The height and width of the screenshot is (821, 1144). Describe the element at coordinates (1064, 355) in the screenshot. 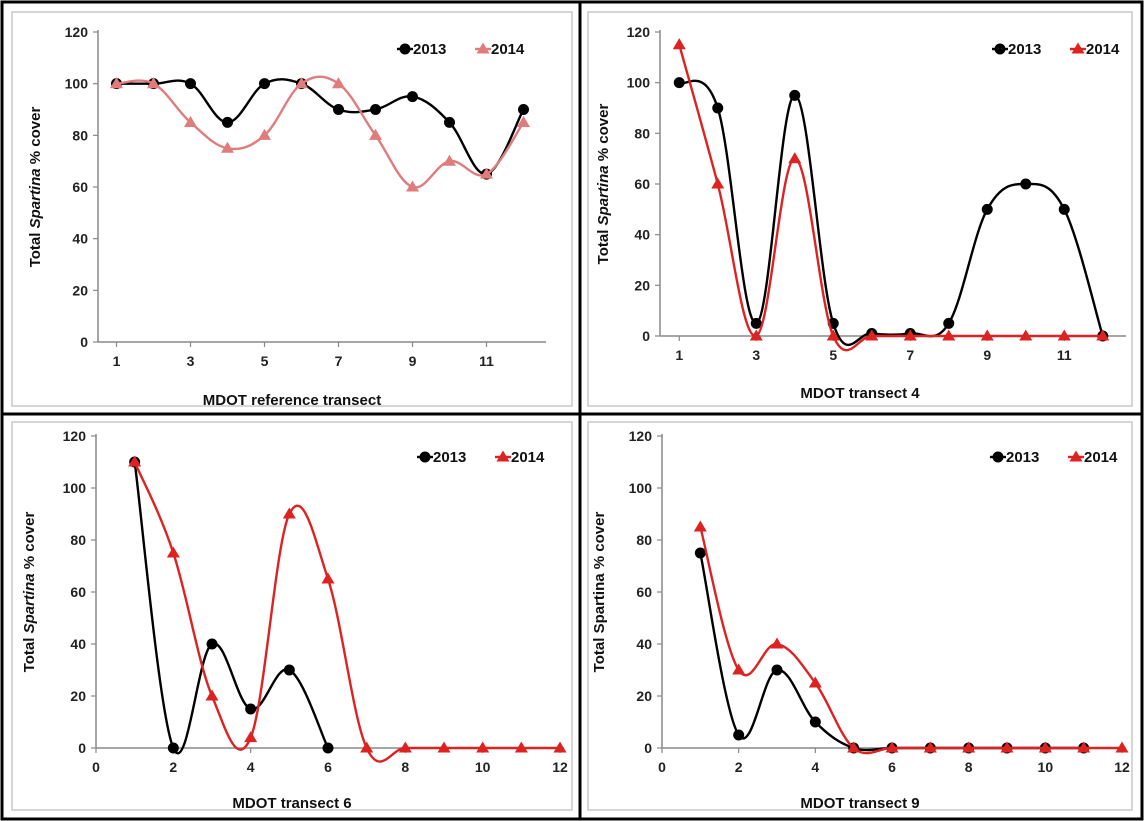

I see `x-tick-label: 11` at that location.